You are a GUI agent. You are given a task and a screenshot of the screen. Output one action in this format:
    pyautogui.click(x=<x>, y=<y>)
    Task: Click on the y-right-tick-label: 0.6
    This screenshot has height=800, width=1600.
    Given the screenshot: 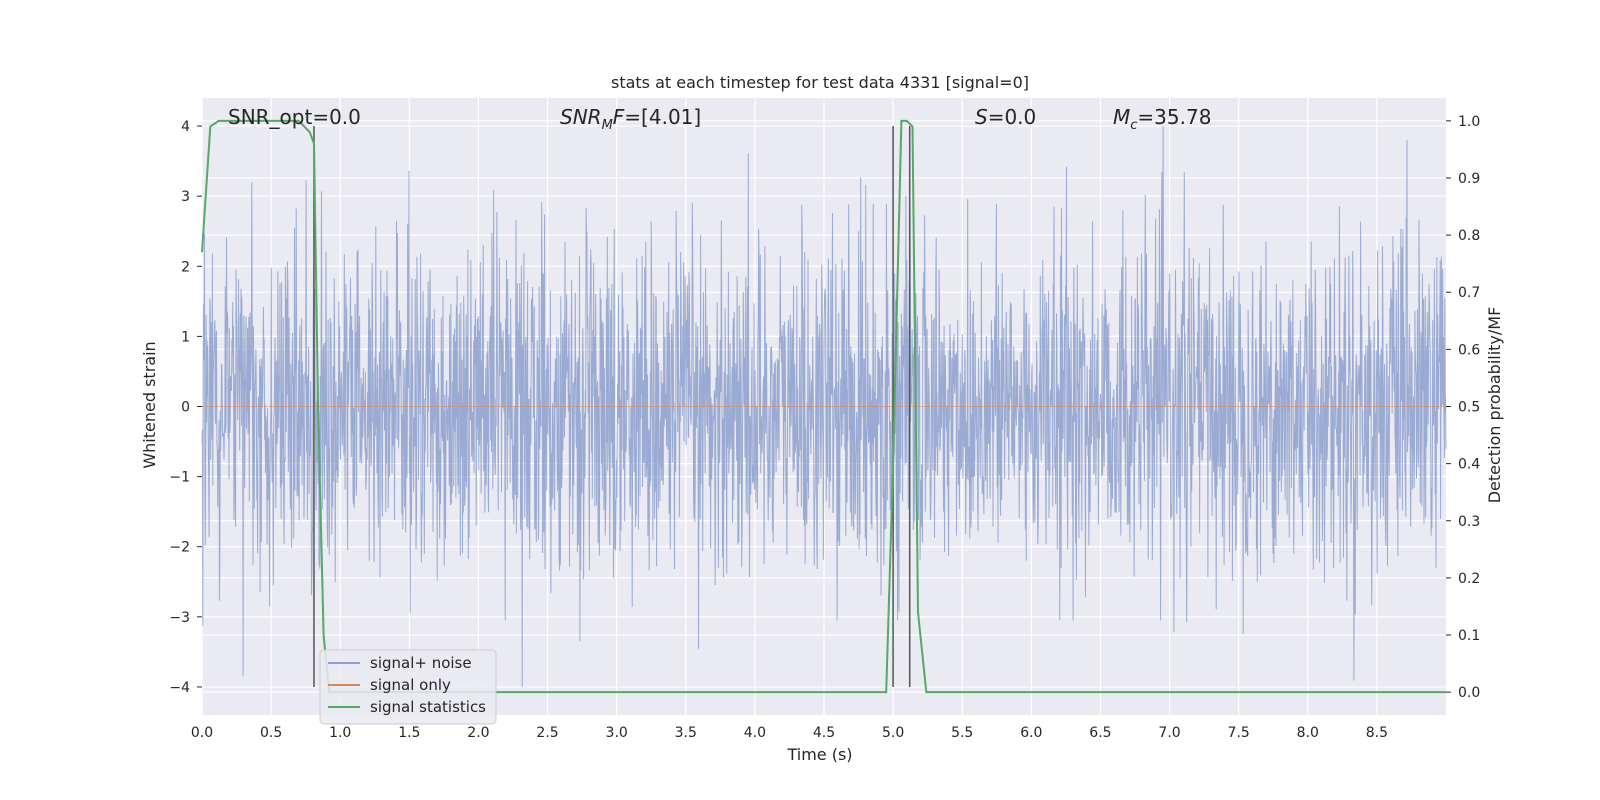 What is the action you would take?
    pyautogui.click(x=1469, y=350)
    